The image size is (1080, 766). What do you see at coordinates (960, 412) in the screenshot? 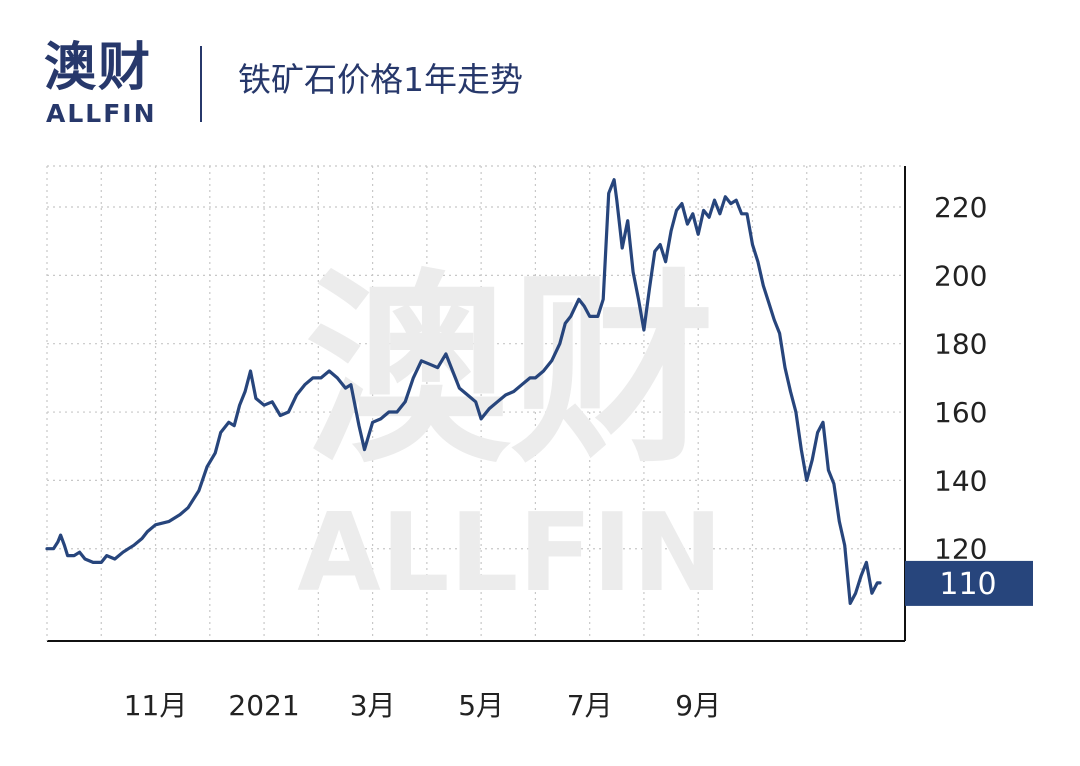
I see `y-tick-label: 160` at bounding box center [960, 412].